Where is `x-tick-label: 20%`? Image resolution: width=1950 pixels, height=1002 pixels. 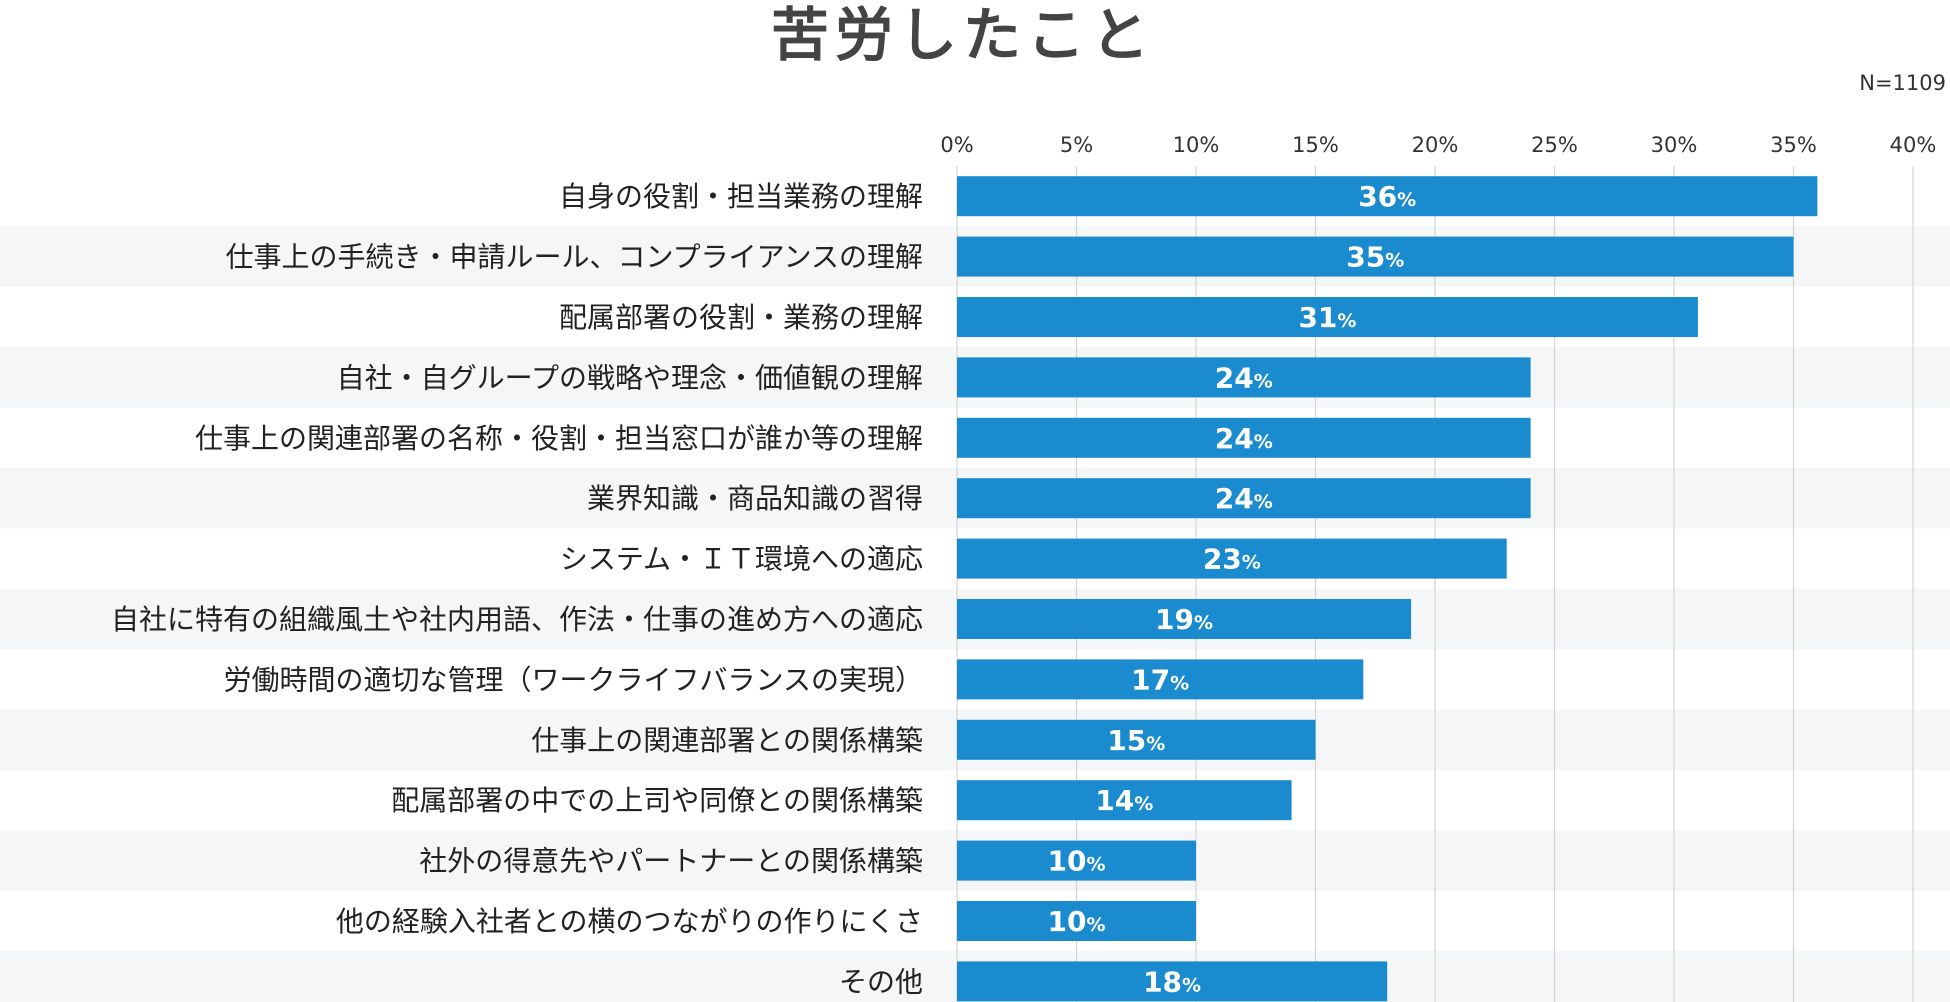
x-tick-label: 20% is located at coordinates (1435, 145).